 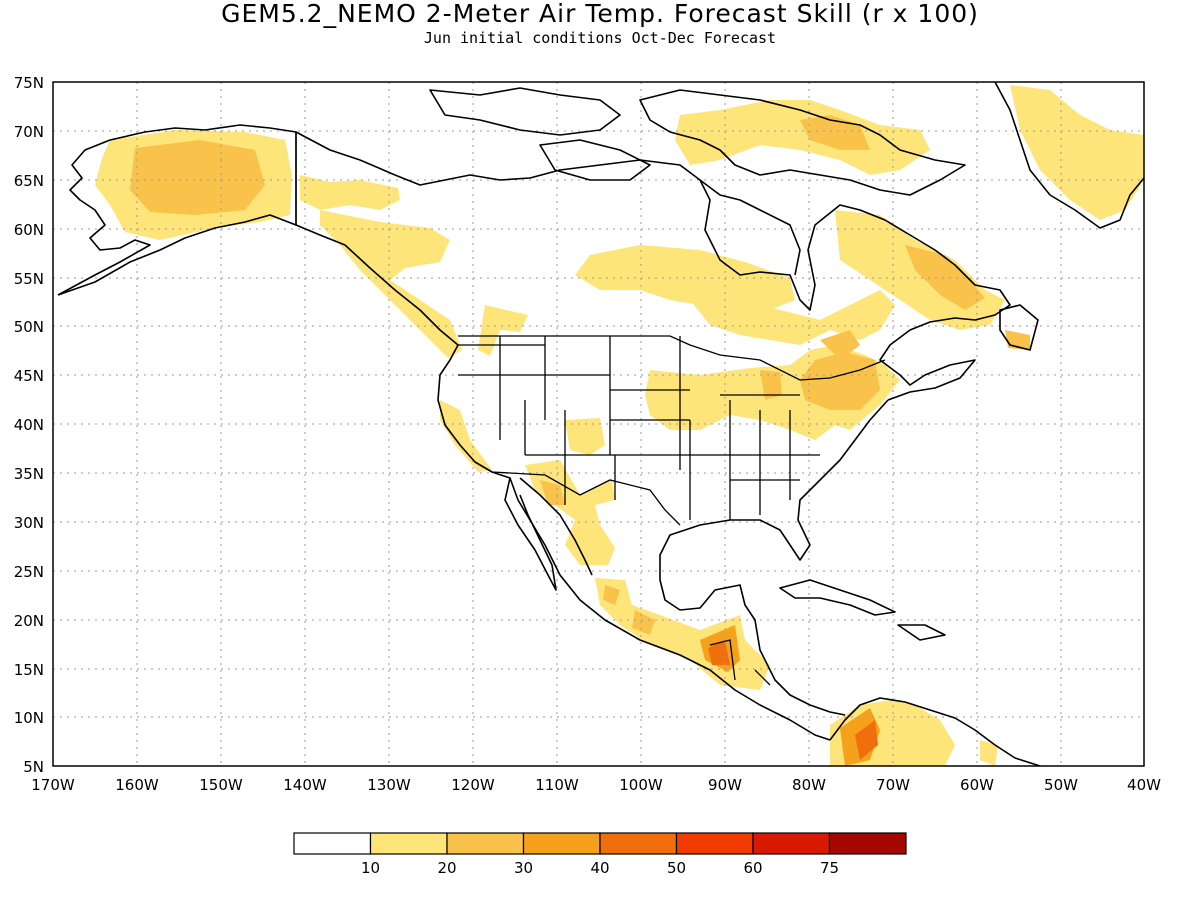 I want to click on lon-label: 90W, so click(x=725, y=785).